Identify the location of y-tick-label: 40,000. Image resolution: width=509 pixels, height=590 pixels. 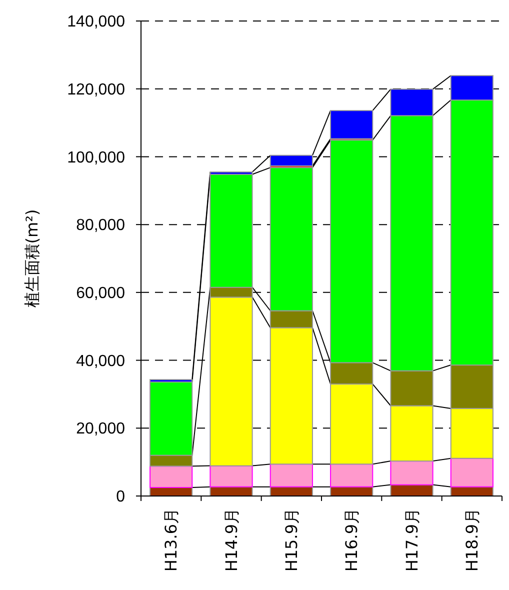
(101, 361).